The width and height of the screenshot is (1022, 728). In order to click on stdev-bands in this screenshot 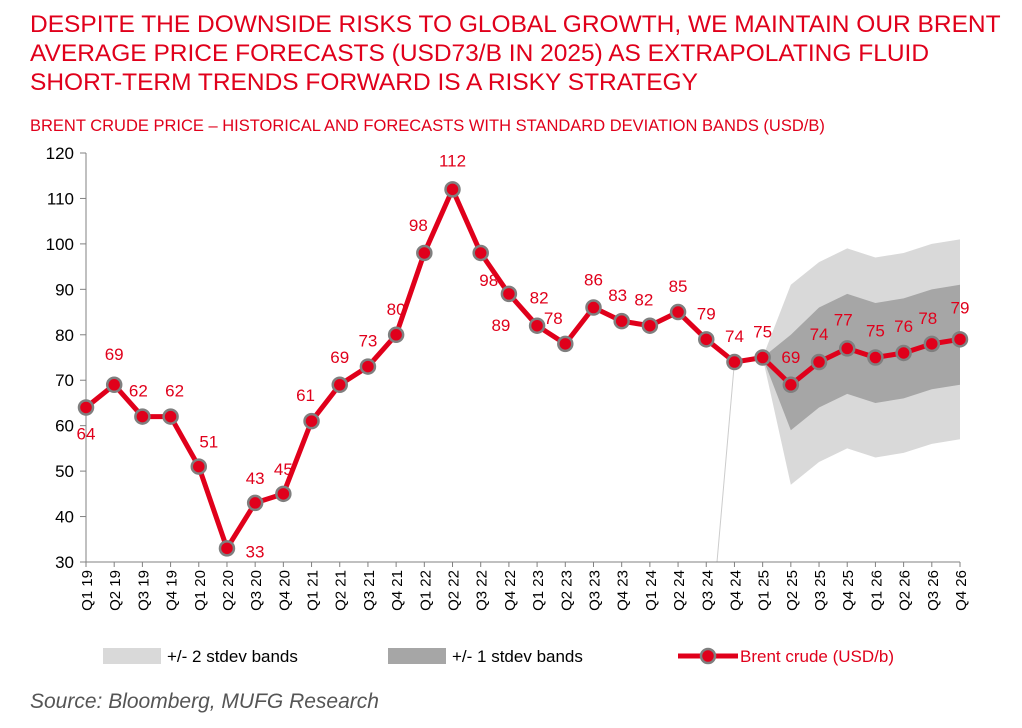, I will do `click(838, 401)`.